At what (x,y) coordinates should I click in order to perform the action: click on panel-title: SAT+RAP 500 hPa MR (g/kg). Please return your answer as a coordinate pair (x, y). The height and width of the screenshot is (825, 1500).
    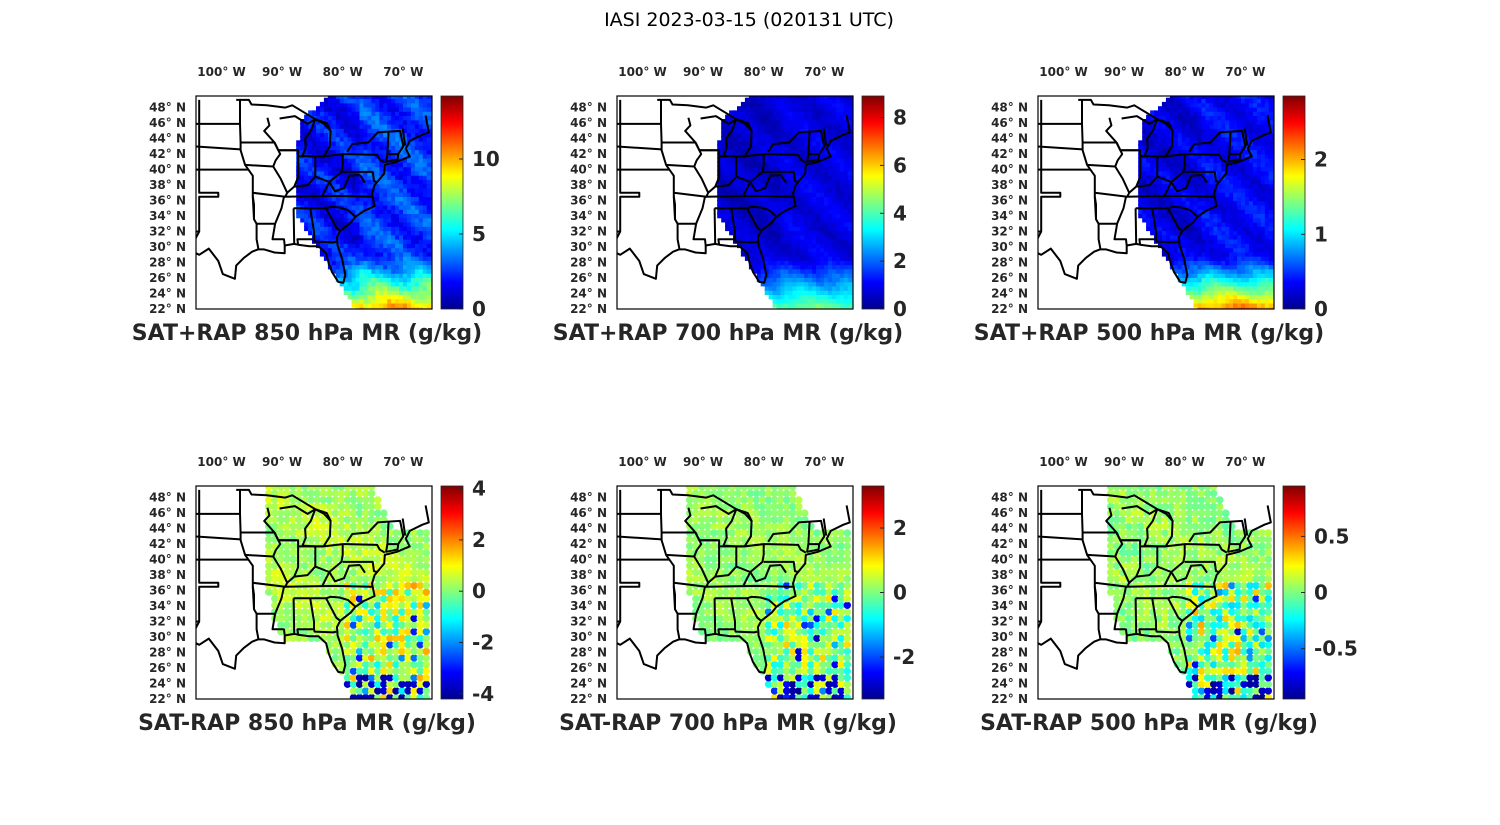
    Looking at the image, I should click on (1149, 333).